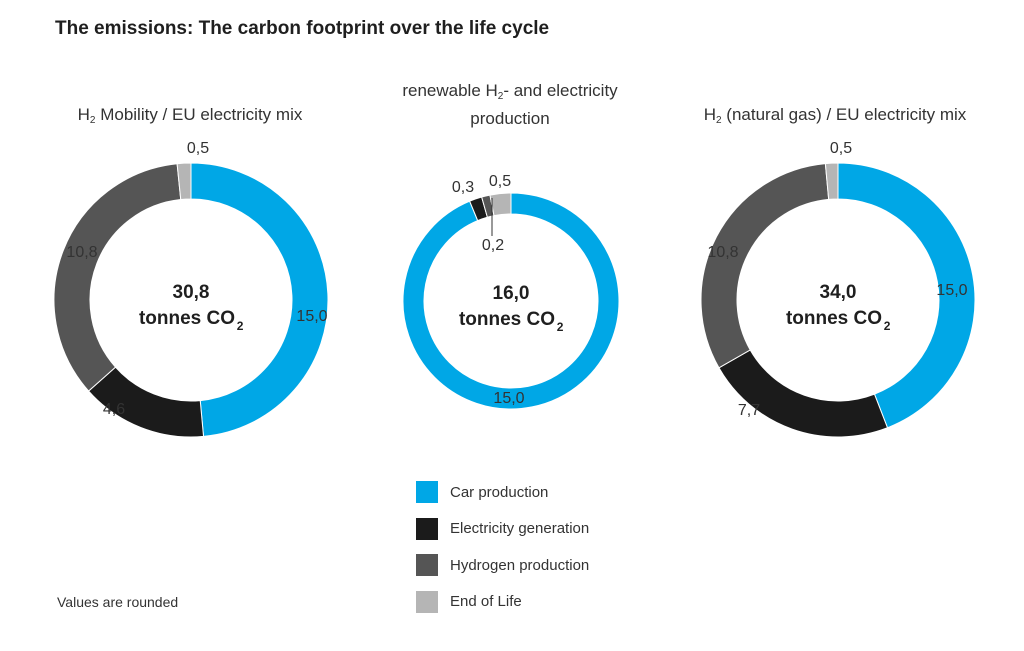  What do you see at coordinates (510, 104) in the screenshot?
I see `chart-title-renewable: renewable H2- and electricity production` at bounding box center [510, 104].